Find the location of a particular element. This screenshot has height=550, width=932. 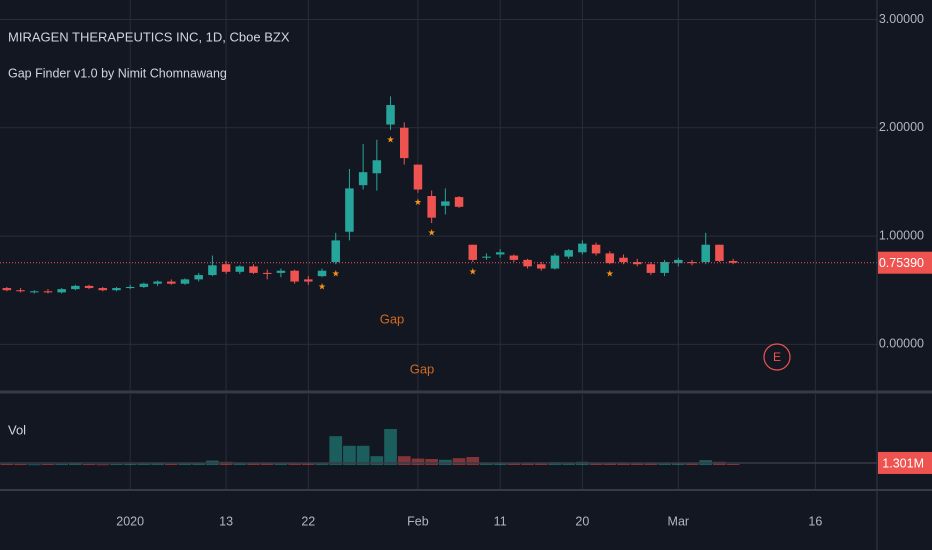

last-volume-box is located at coordinates (905, 462).